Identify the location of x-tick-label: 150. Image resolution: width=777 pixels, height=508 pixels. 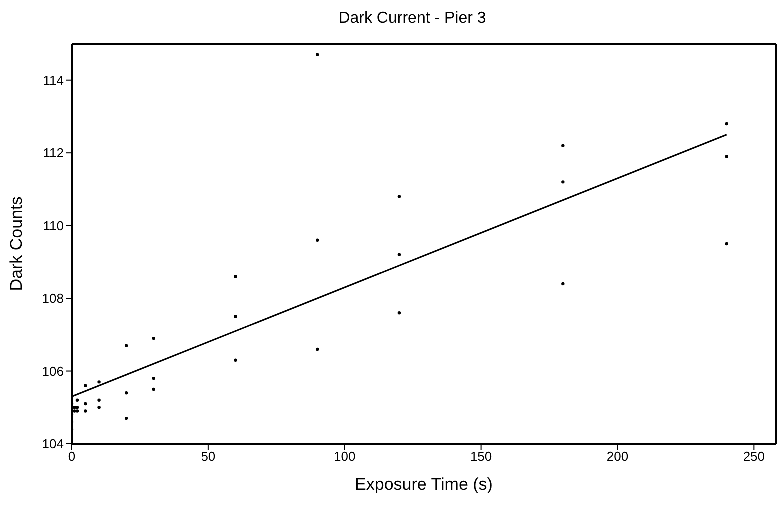
(481, 456).